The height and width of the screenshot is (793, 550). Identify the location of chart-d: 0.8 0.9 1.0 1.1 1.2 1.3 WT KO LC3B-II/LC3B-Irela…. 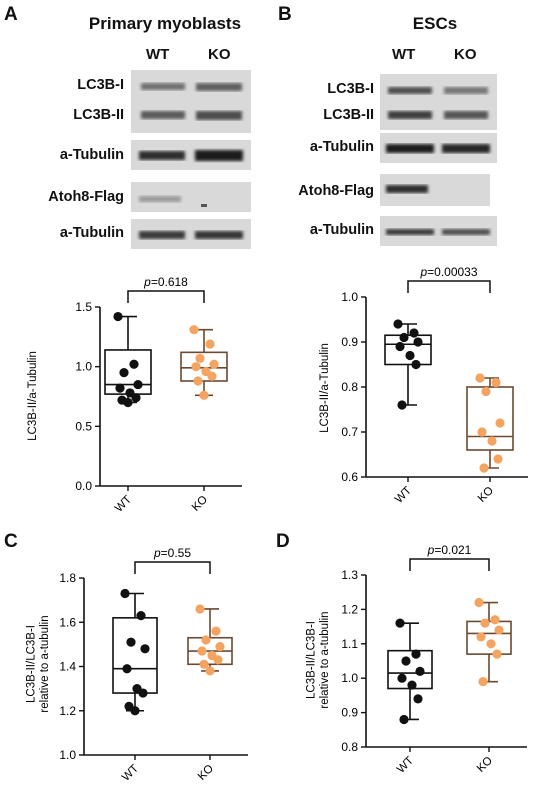
(416, 659).